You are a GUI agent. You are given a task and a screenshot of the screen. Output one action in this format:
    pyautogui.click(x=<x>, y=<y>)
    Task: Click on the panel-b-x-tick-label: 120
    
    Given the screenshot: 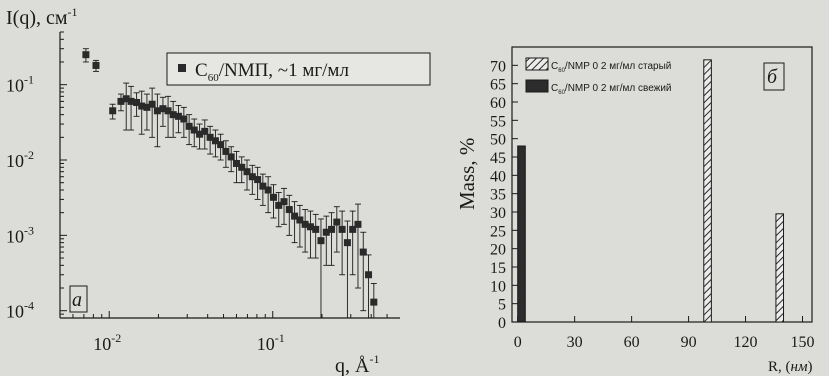 What is the action you would take?
    pyautogui.click(x=746, y=342)
    